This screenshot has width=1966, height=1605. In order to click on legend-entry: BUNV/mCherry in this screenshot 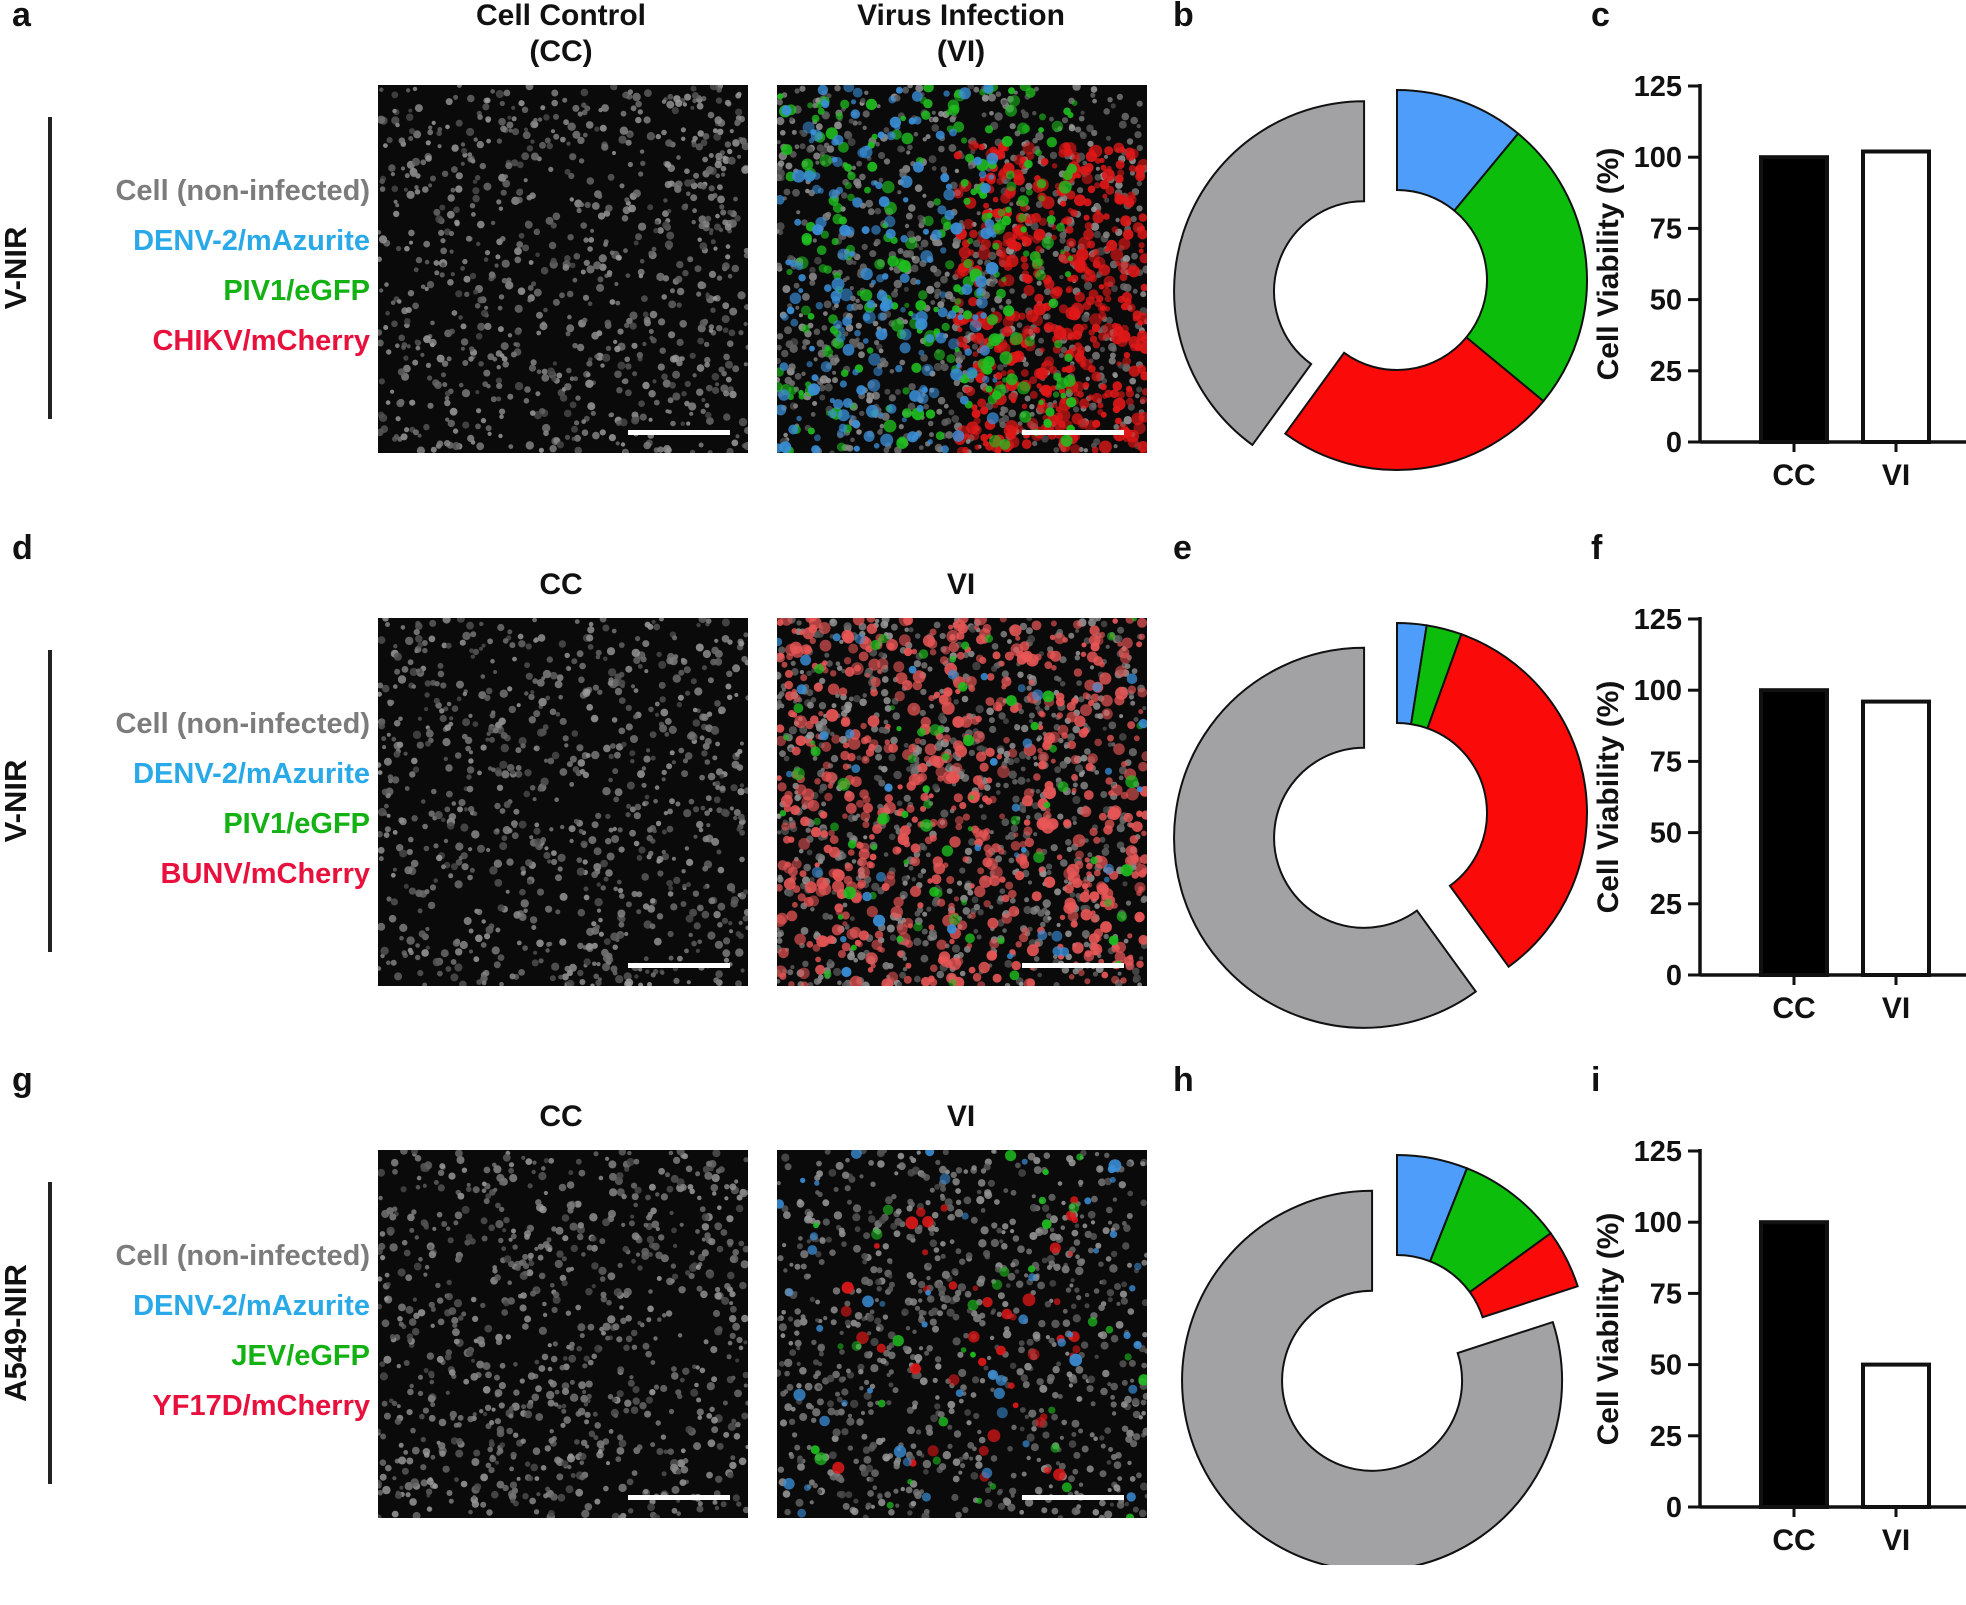, I will do `click(242, 874)`.